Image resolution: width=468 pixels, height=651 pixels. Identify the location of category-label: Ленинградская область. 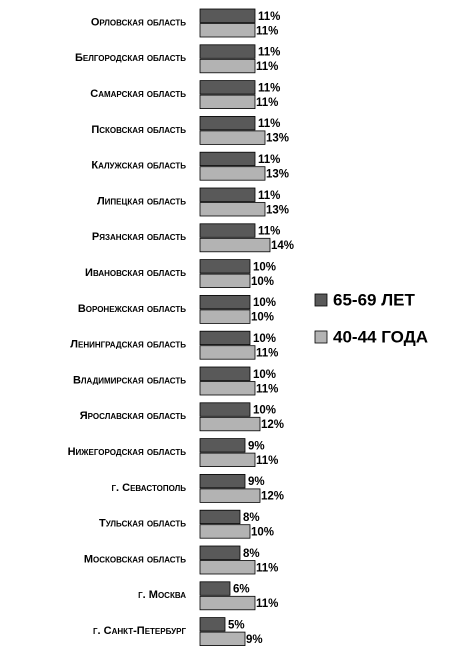
(128, 345).